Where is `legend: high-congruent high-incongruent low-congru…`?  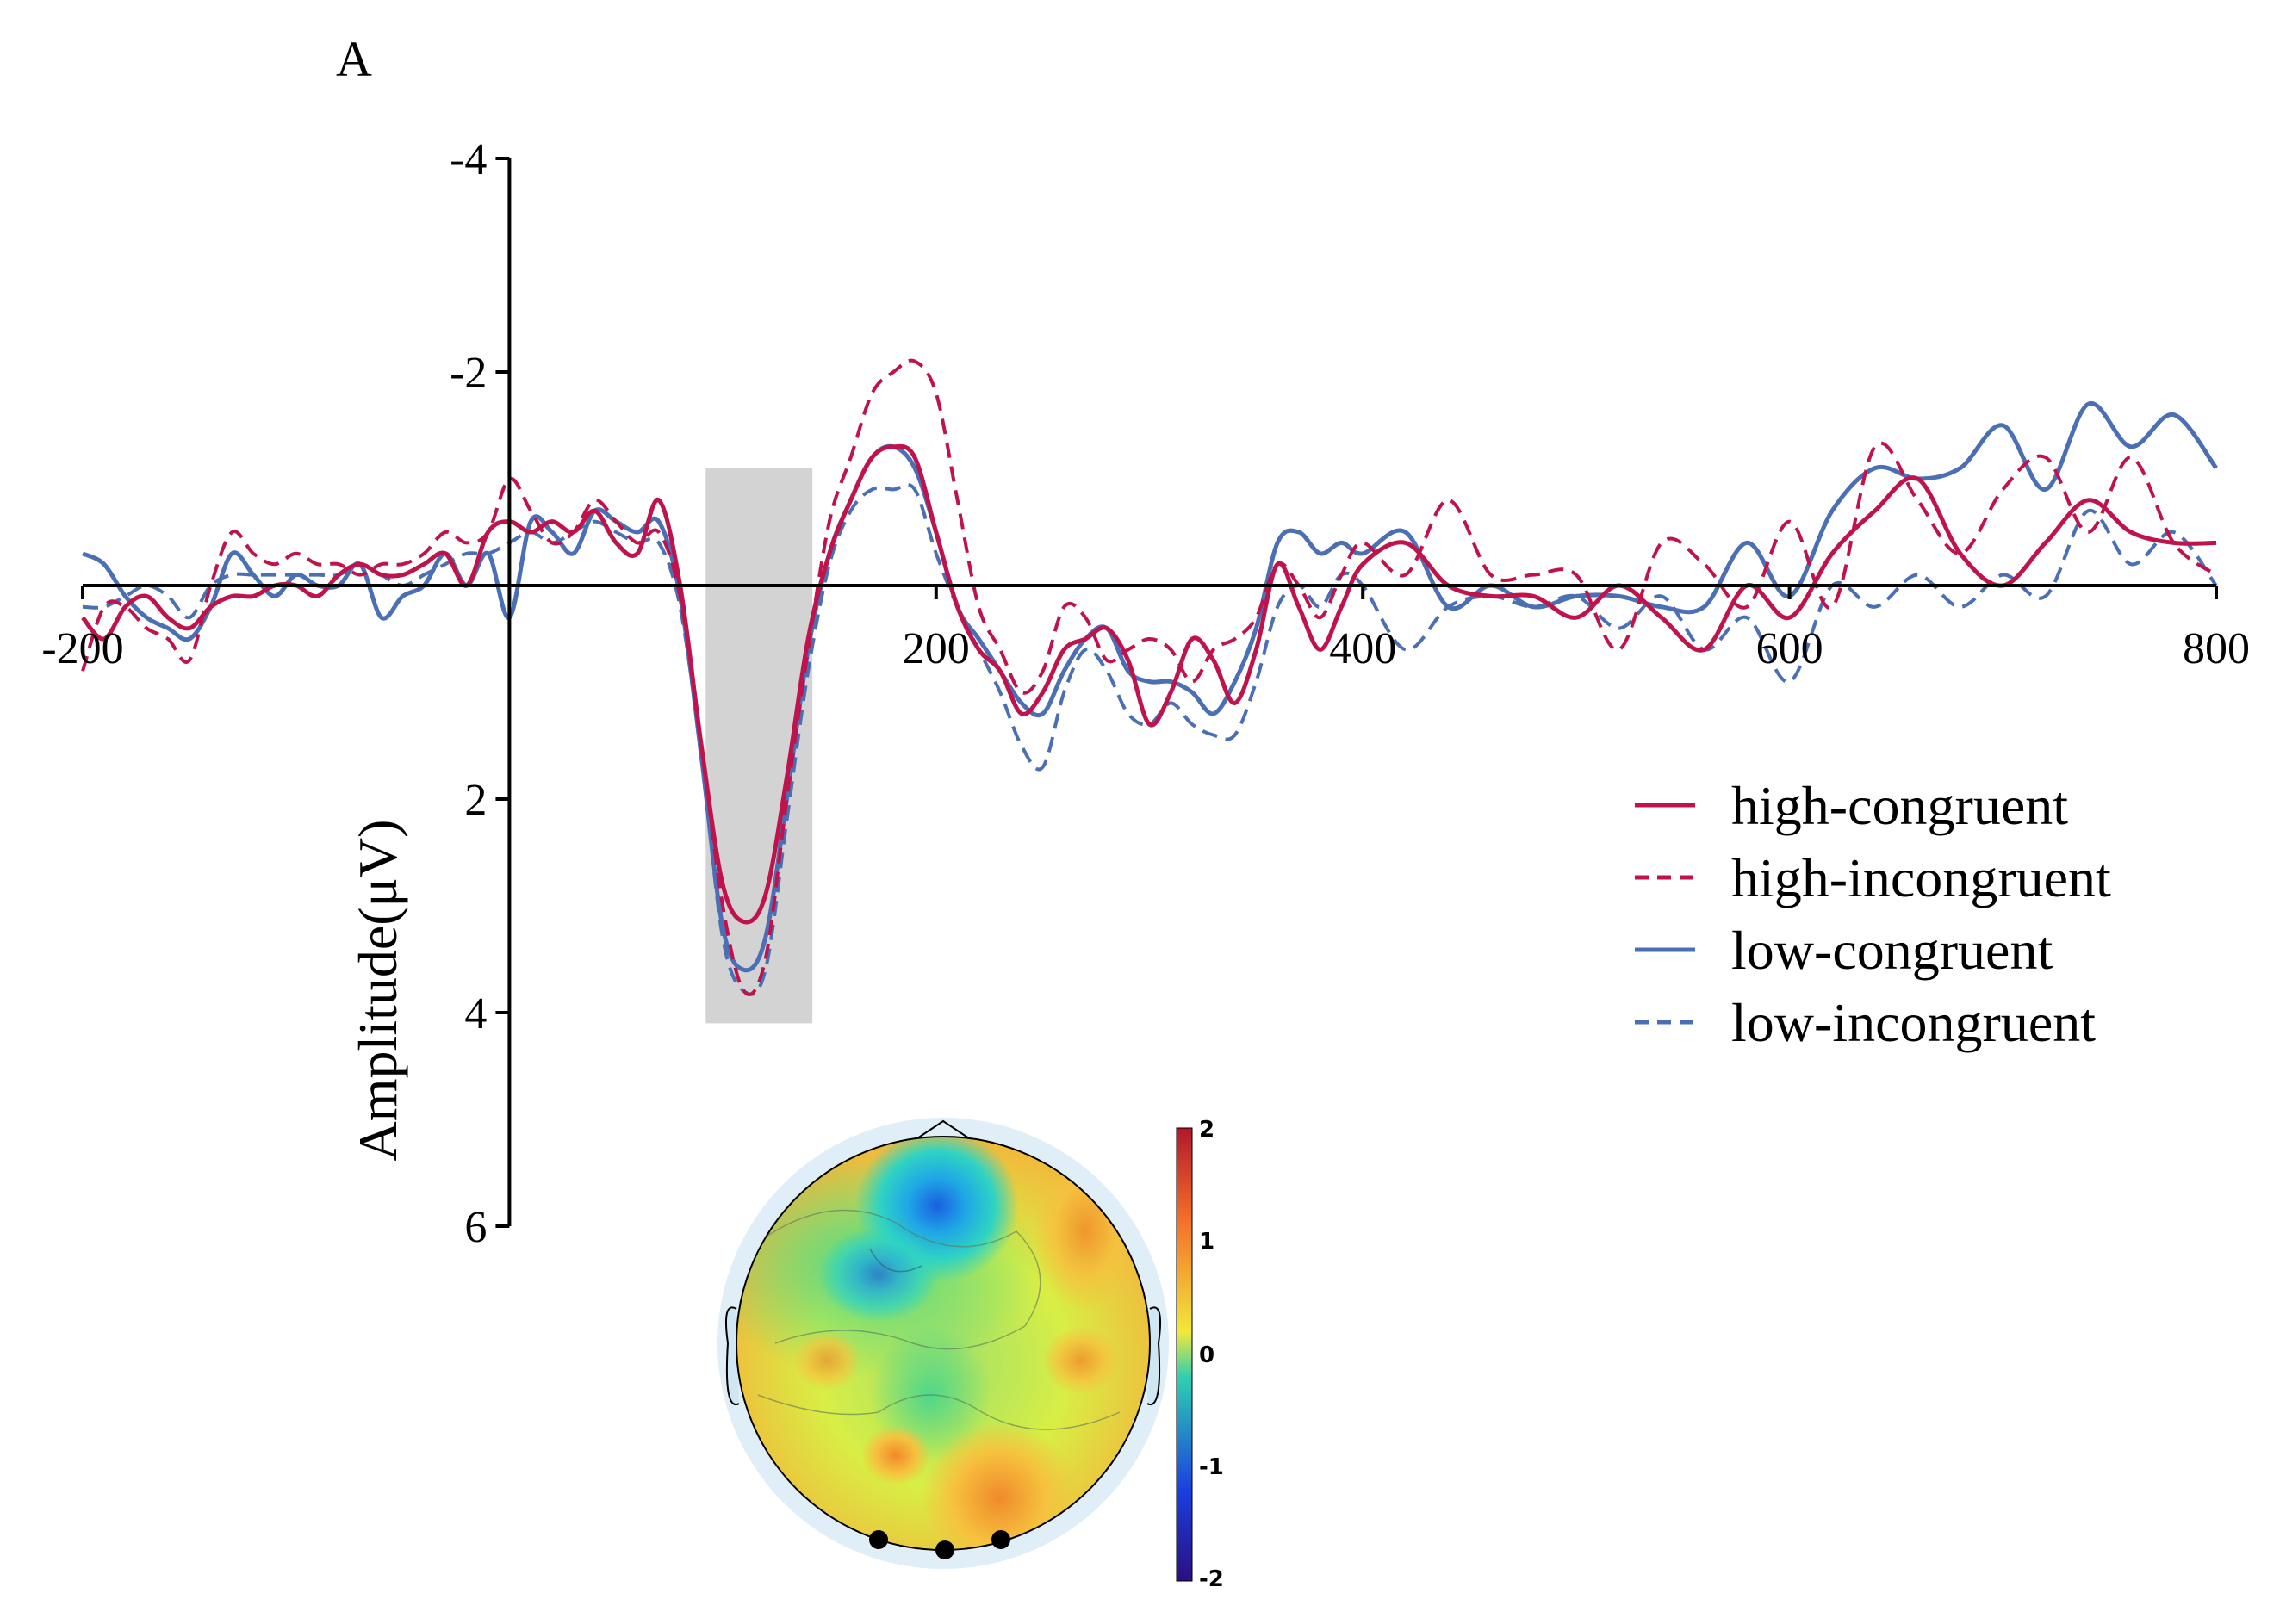 legend: high-congruent high-incongruent low-congru… is located at coordinates (1873, 914).